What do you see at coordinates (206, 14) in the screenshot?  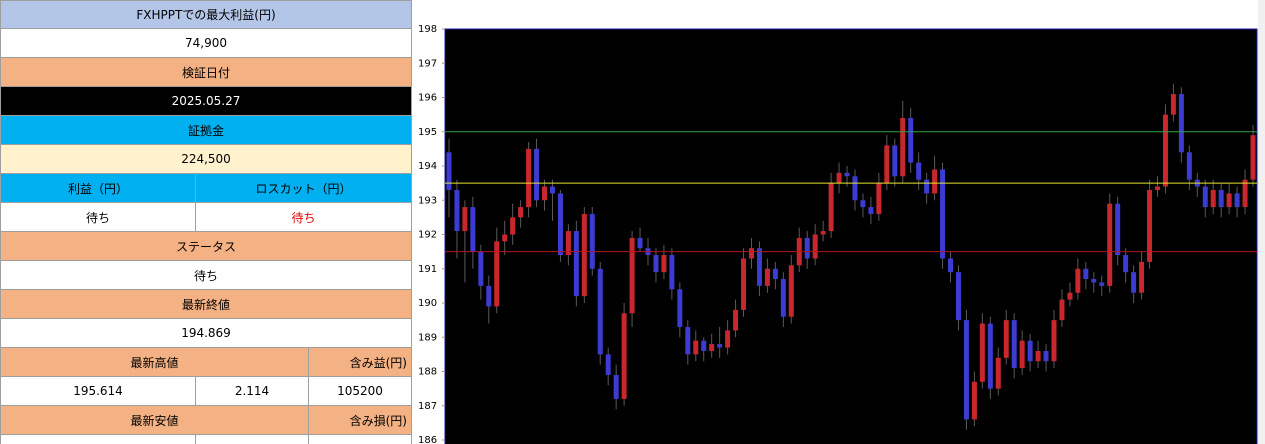 I see `header-cell: FXHPPTでの最大利益(円)` at bounding box center [206, 14].